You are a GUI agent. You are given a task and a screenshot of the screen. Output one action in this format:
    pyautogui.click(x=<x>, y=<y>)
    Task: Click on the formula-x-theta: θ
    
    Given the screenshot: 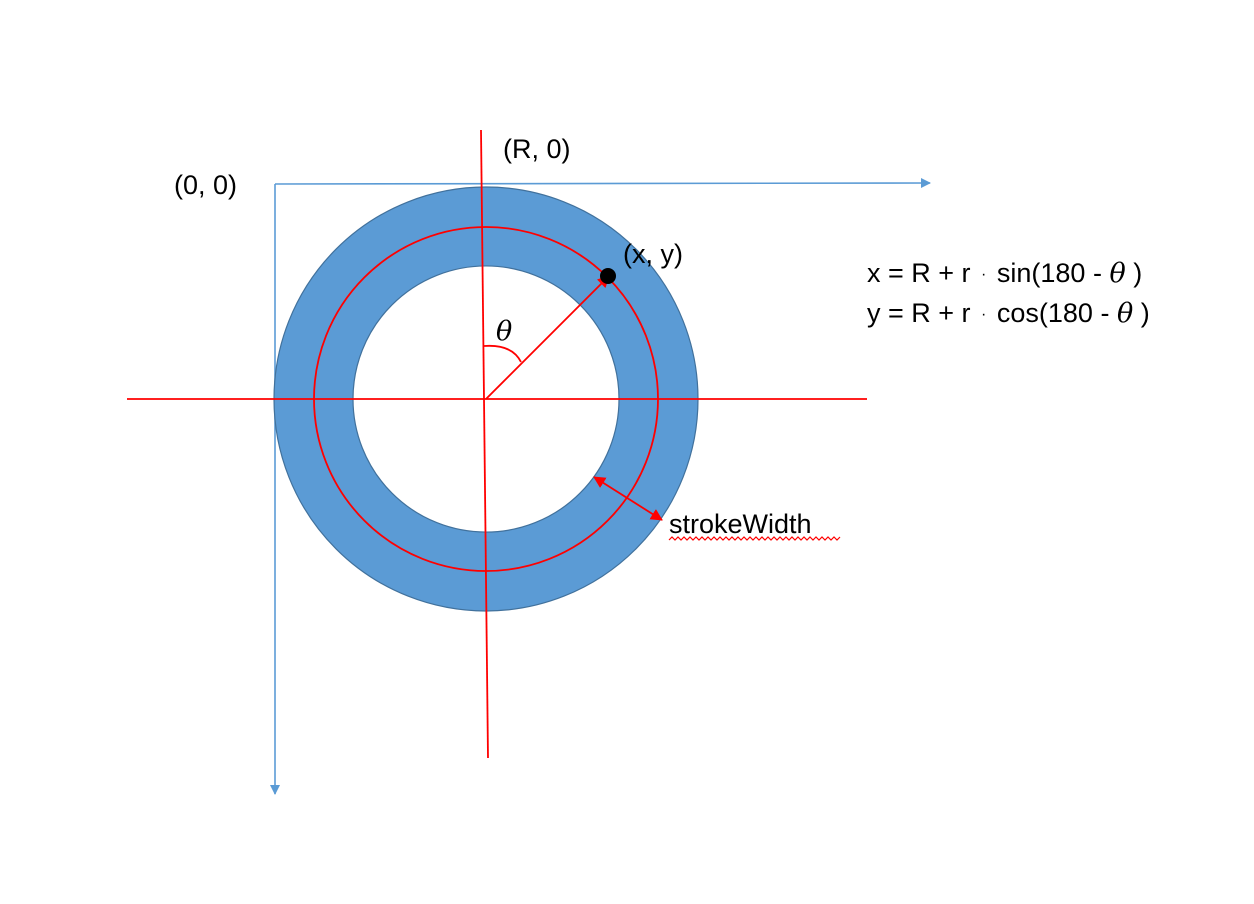 What is the action you would take?
    pyautogui.click(x=1117, y=273)
    